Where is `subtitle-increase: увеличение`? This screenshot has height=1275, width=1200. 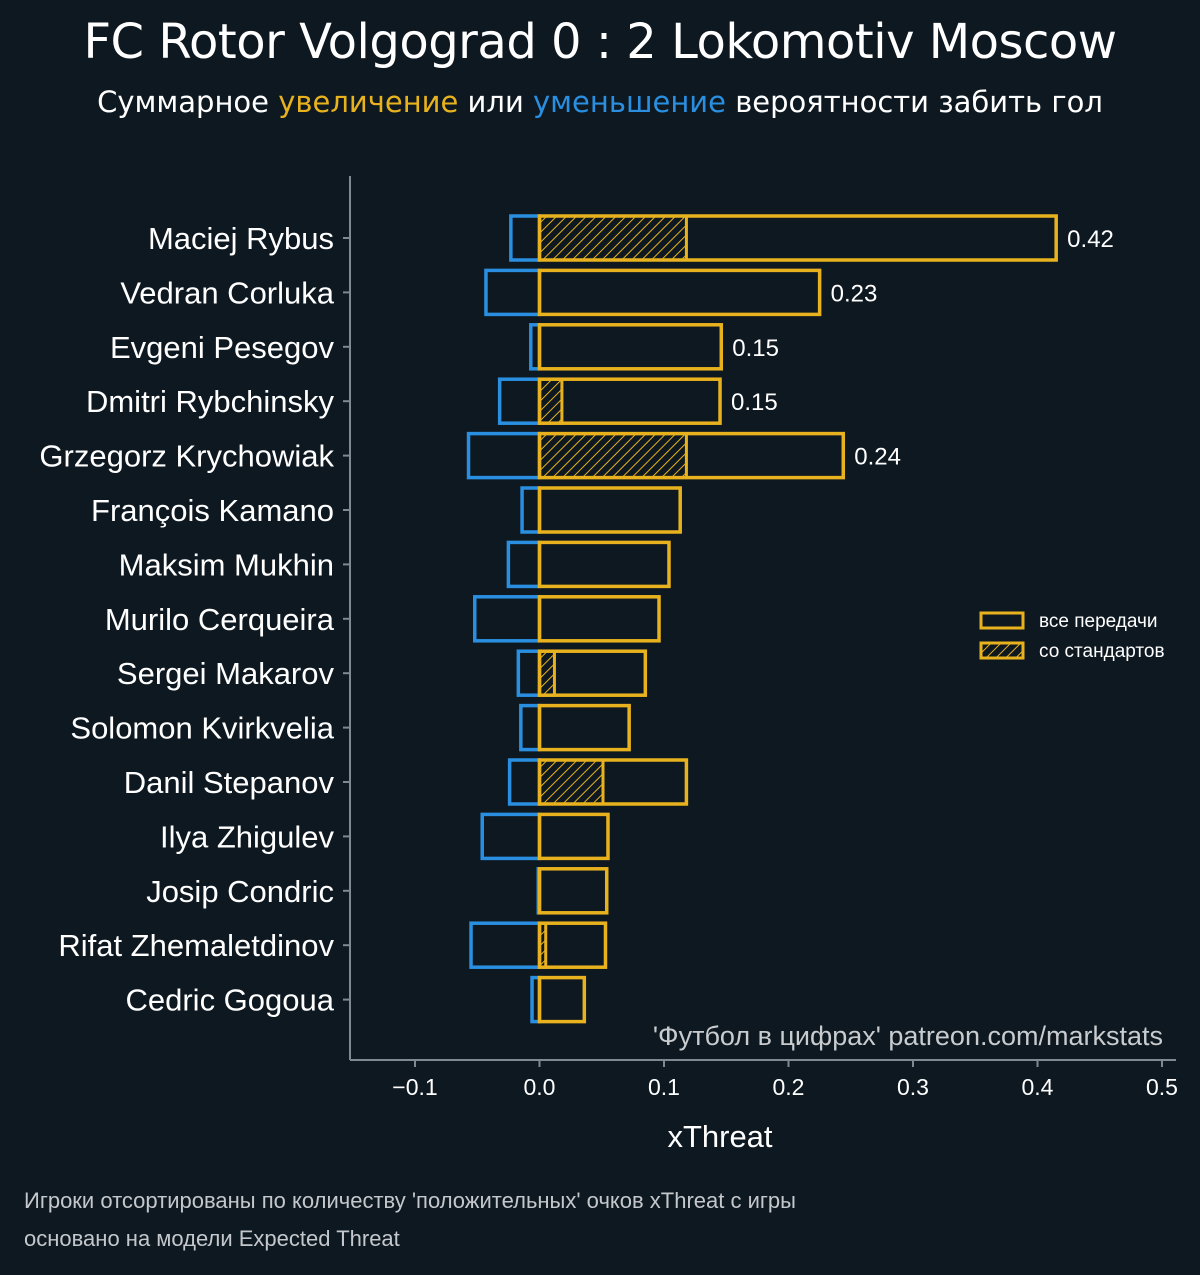 subtitle-increase: увеличение is located at coordinates (368, 102).